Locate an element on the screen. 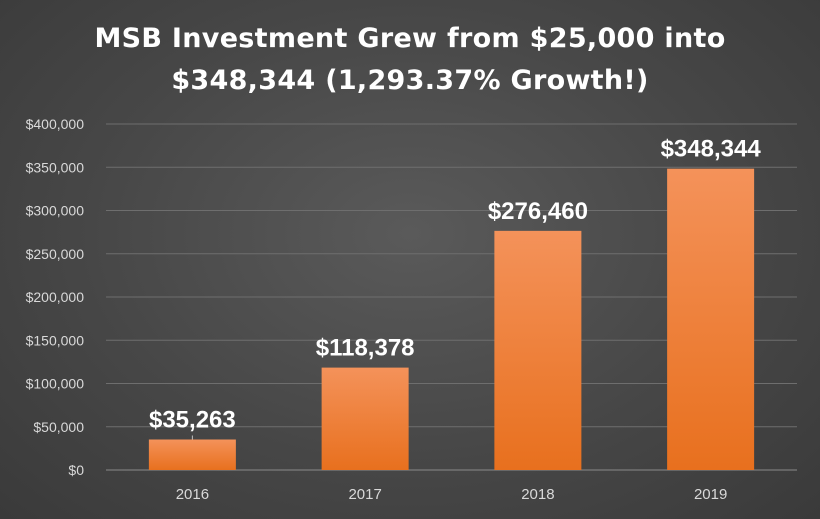 This screenshot has width=820, height=519. x-tick-label: 2016 is located at coordinates (192, 494).